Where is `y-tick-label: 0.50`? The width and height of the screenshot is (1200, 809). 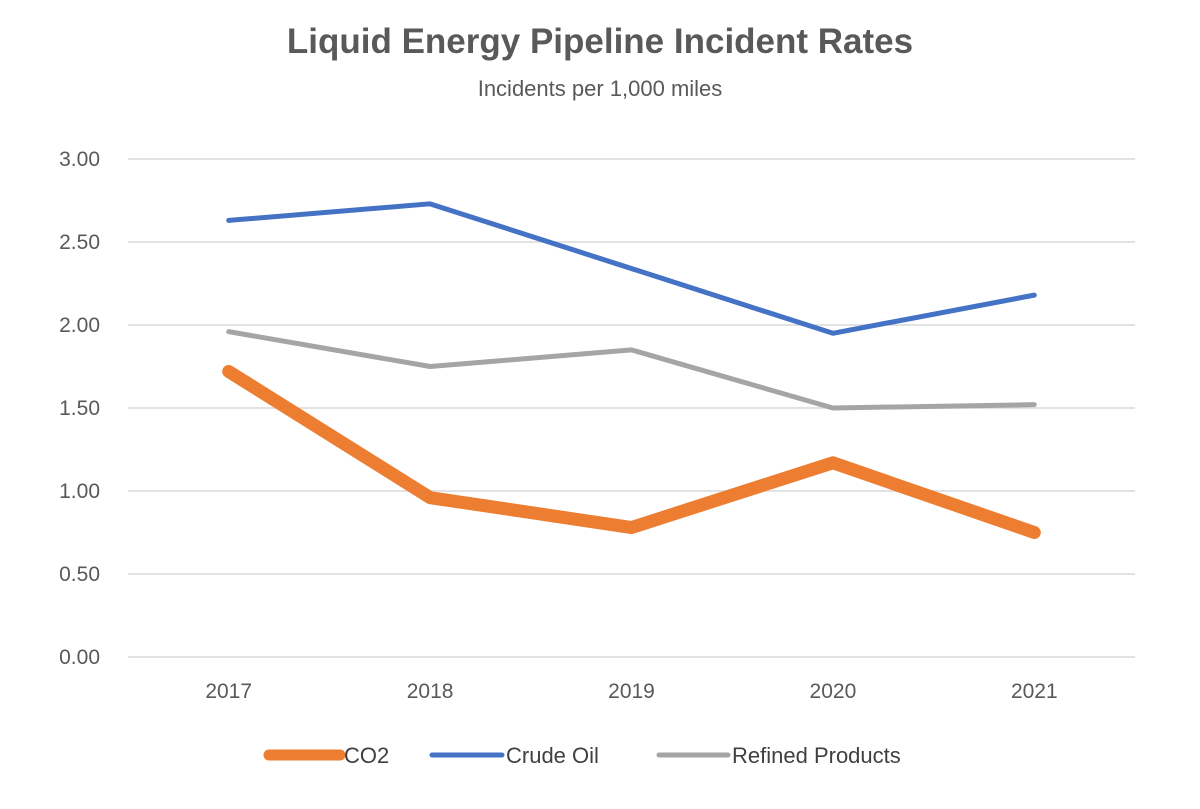
y-tick-label: 0.50 is located at coordinates (79, 574).